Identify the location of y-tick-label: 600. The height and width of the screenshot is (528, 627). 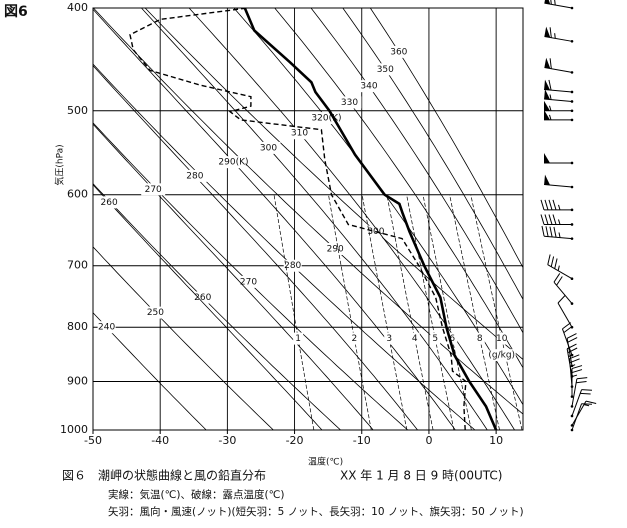
(77, 194).